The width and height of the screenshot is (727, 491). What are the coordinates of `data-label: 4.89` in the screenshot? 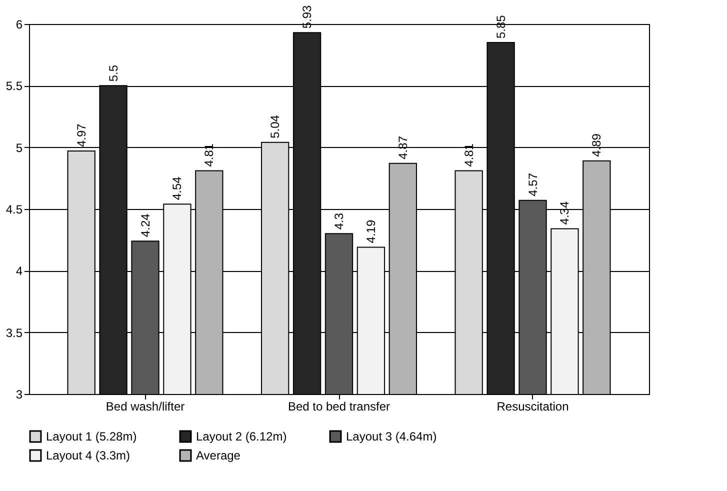 It's located at (597, 145).